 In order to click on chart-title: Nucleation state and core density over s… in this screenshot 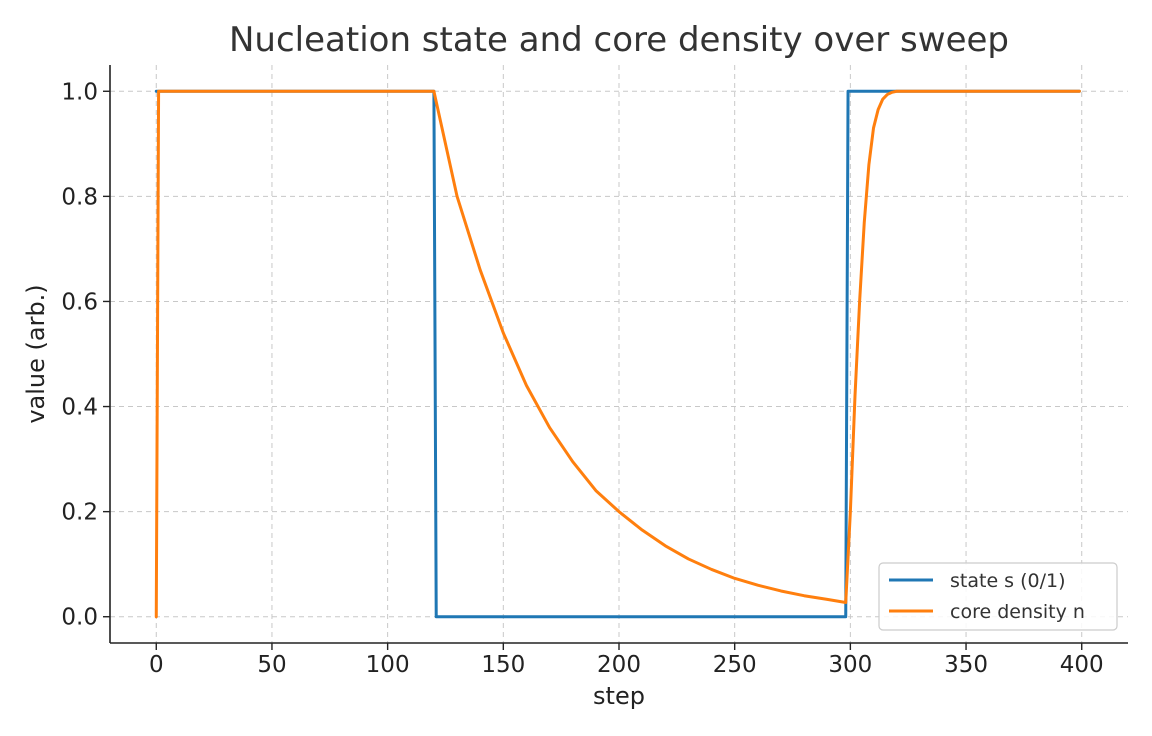, I will do `click(619, 40)`.